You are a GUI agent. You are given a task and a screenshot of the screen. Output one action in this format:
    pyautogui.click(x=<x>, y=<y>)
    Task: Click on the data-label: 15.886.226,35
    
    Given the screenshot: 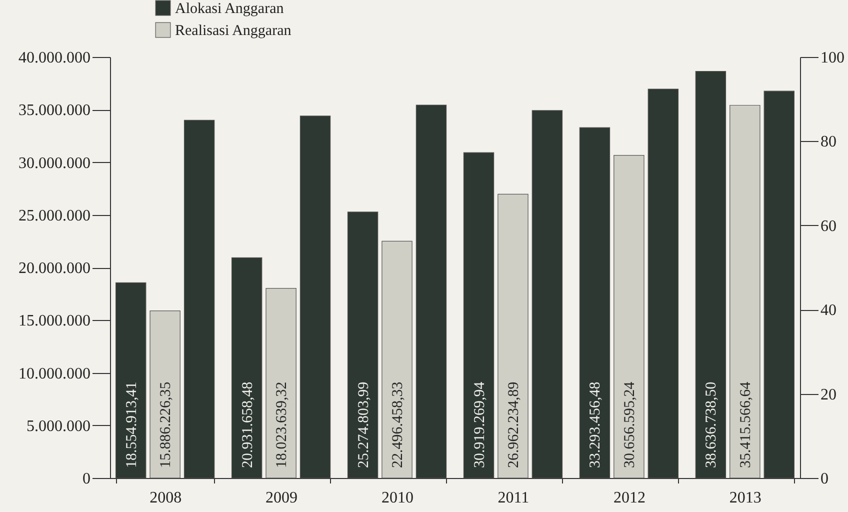 What is the action you would take?
    pyautogui.click(x=166, y=425)
    